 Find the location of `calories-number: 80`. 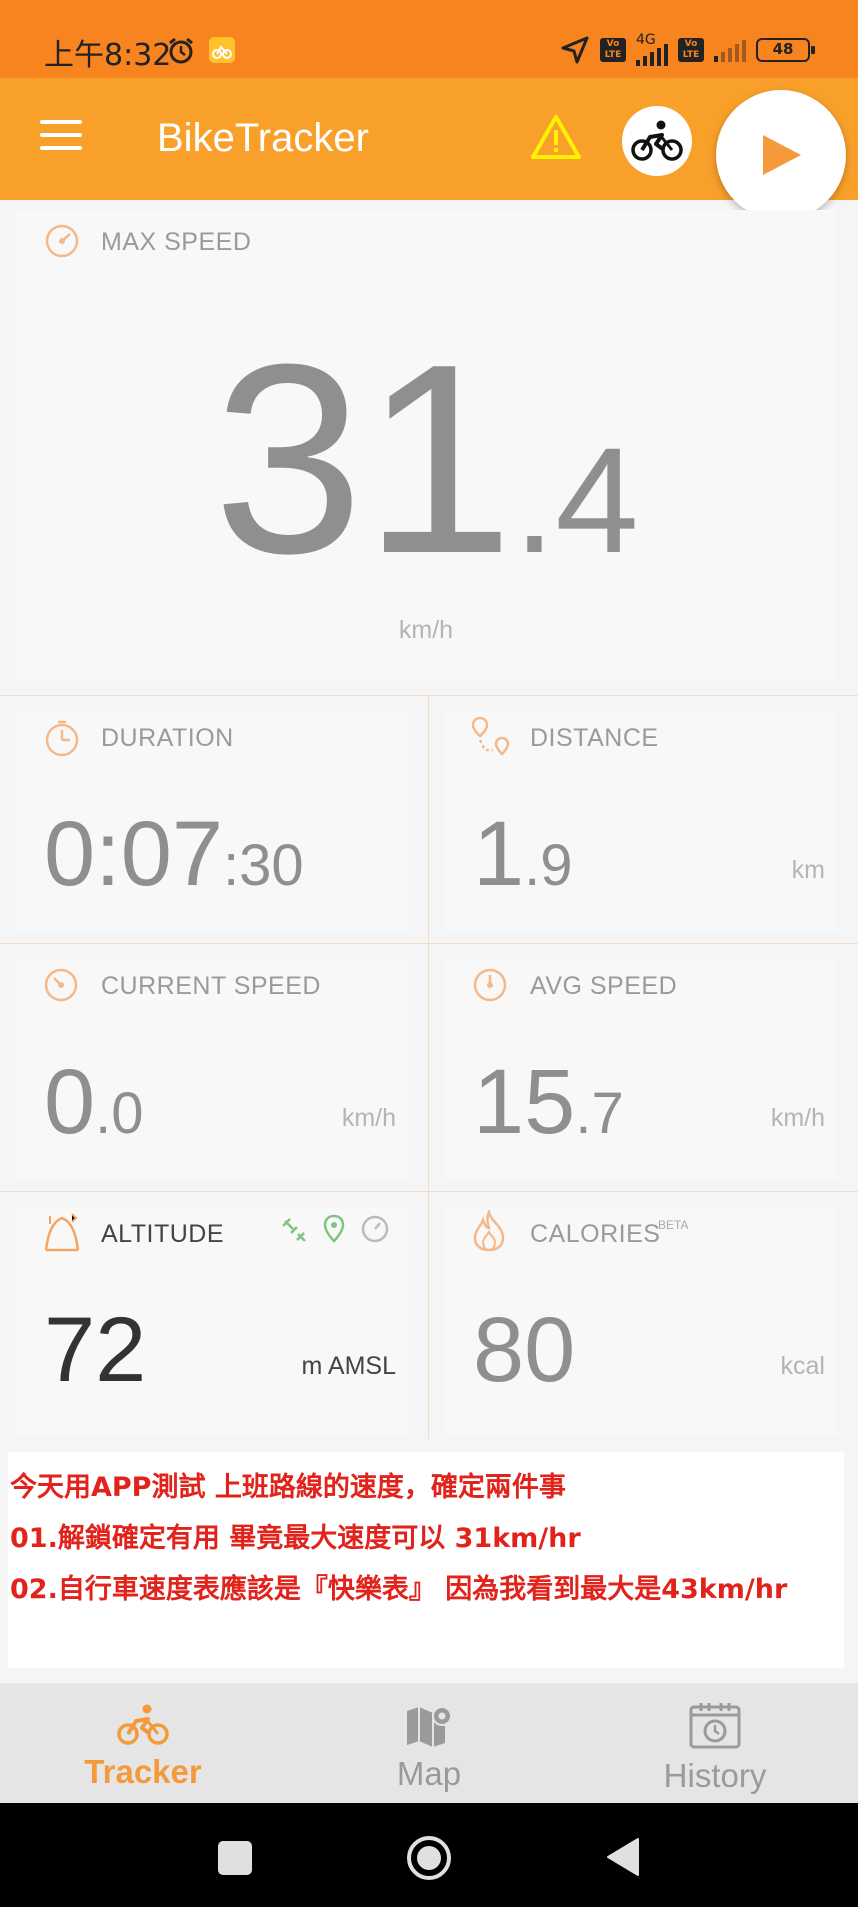

calories-number: 80 is located at coordinates (524, 1350).